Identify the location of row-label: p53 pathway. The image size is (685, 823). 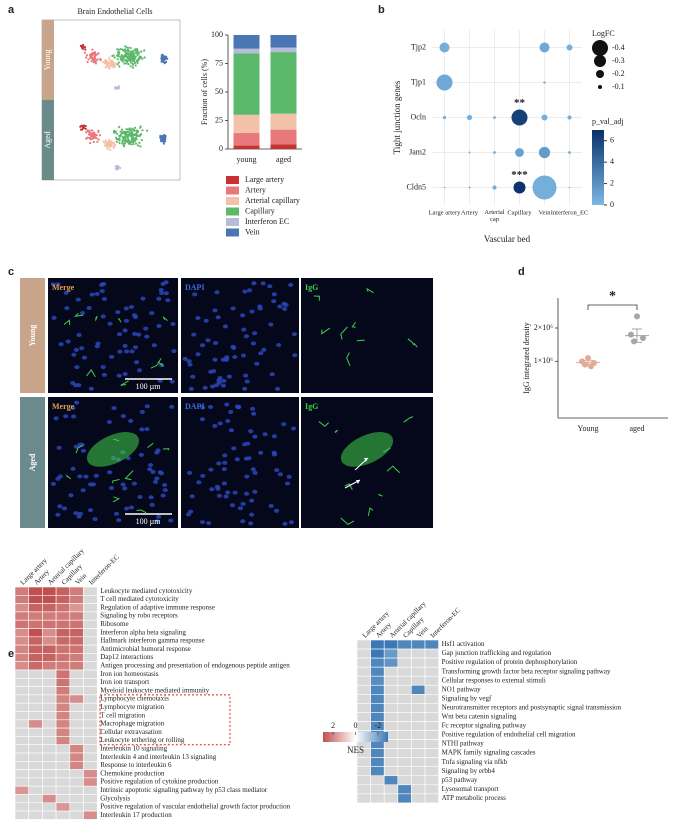
(460, 780).